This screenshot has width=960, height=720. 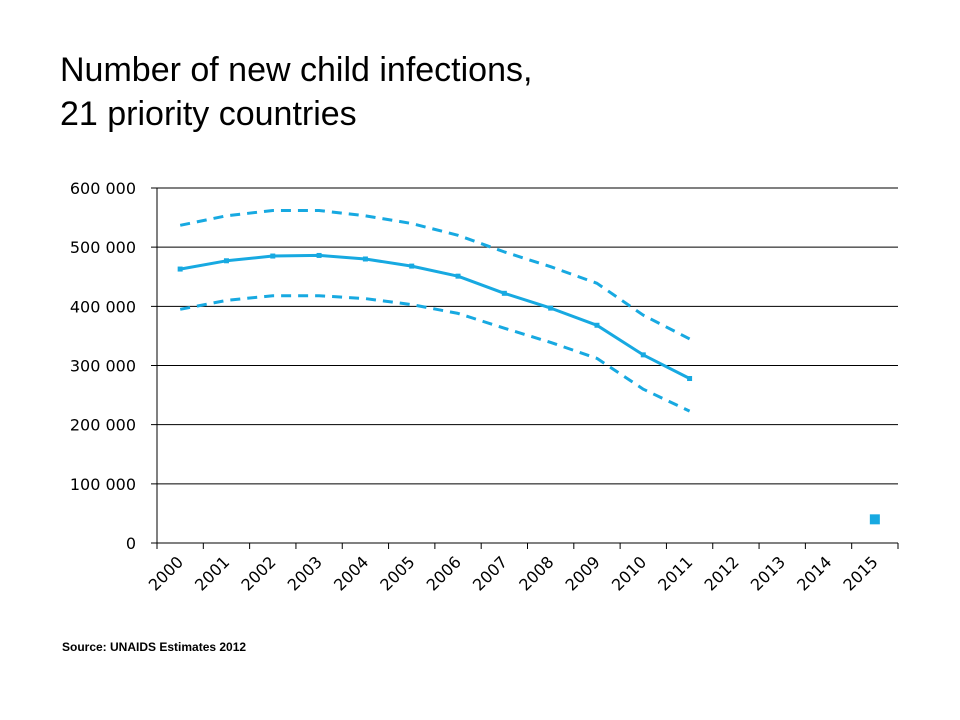 I want to click on upper-bound-line, so click(x=435, y=275).